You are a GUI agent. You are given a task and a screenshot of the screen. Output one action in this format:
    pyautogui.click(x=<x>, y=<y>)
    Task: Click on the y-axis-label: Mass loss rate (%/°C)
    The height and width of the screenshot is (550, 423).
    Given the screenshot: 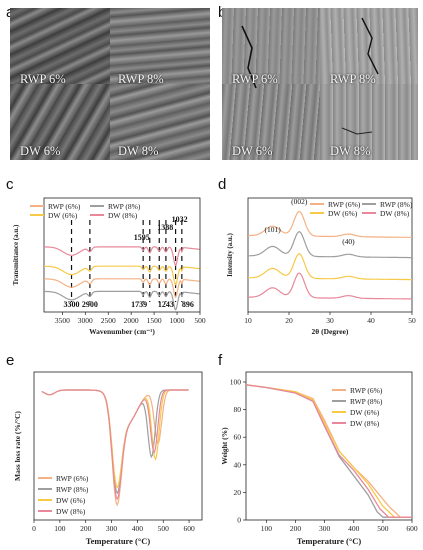 What is the action you would take?
    pyautogui.click(x=17, y=446)
    